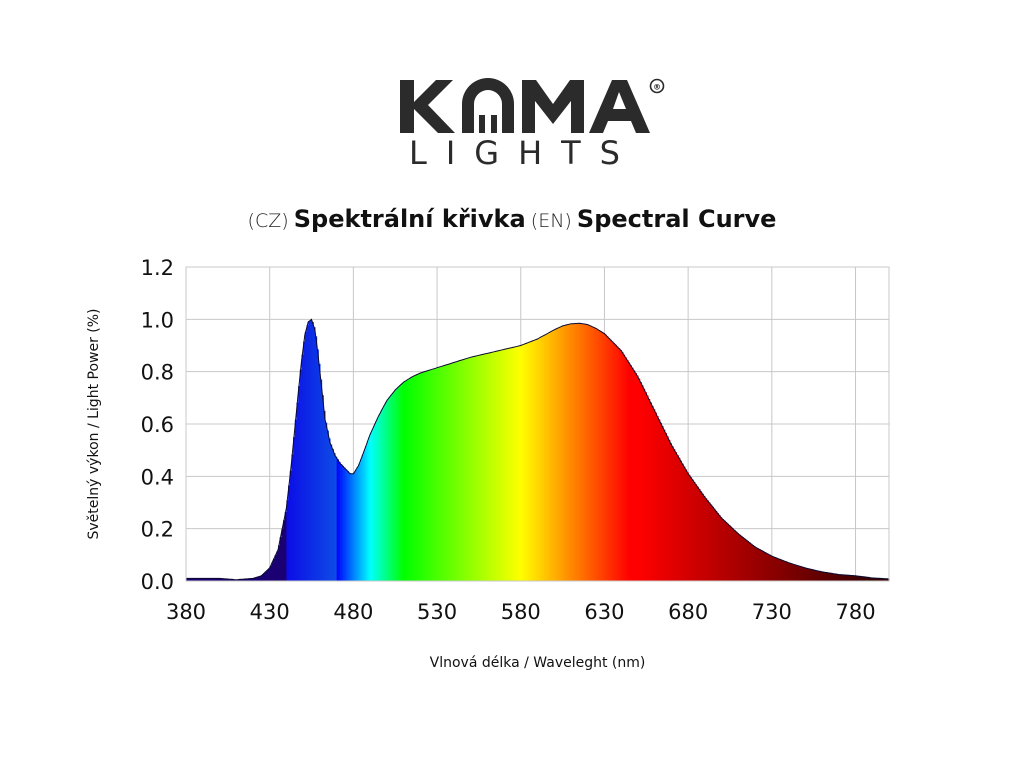 This screenshot has height=768, width=1024. What do you see at coordinates (94, 423) in the screenshot?
I see `y-axis-label: Světelný výkon / Light Power (%)` at bounding box center [94, 423].